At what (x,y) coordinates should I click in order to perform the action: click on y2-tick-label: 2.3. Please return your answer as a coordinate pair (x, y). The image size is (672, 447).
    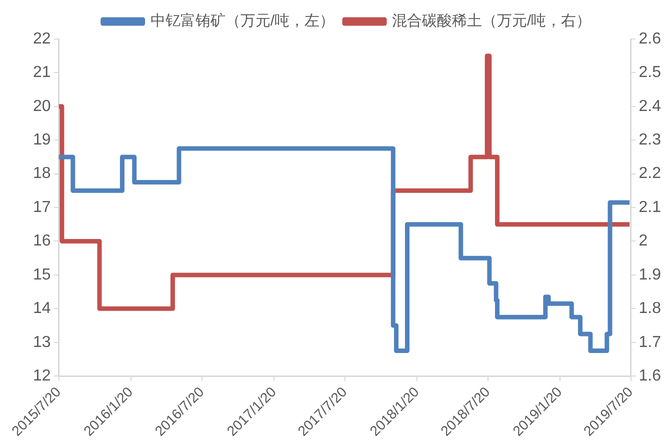
    Looking at the image, I should click on (650, 140).